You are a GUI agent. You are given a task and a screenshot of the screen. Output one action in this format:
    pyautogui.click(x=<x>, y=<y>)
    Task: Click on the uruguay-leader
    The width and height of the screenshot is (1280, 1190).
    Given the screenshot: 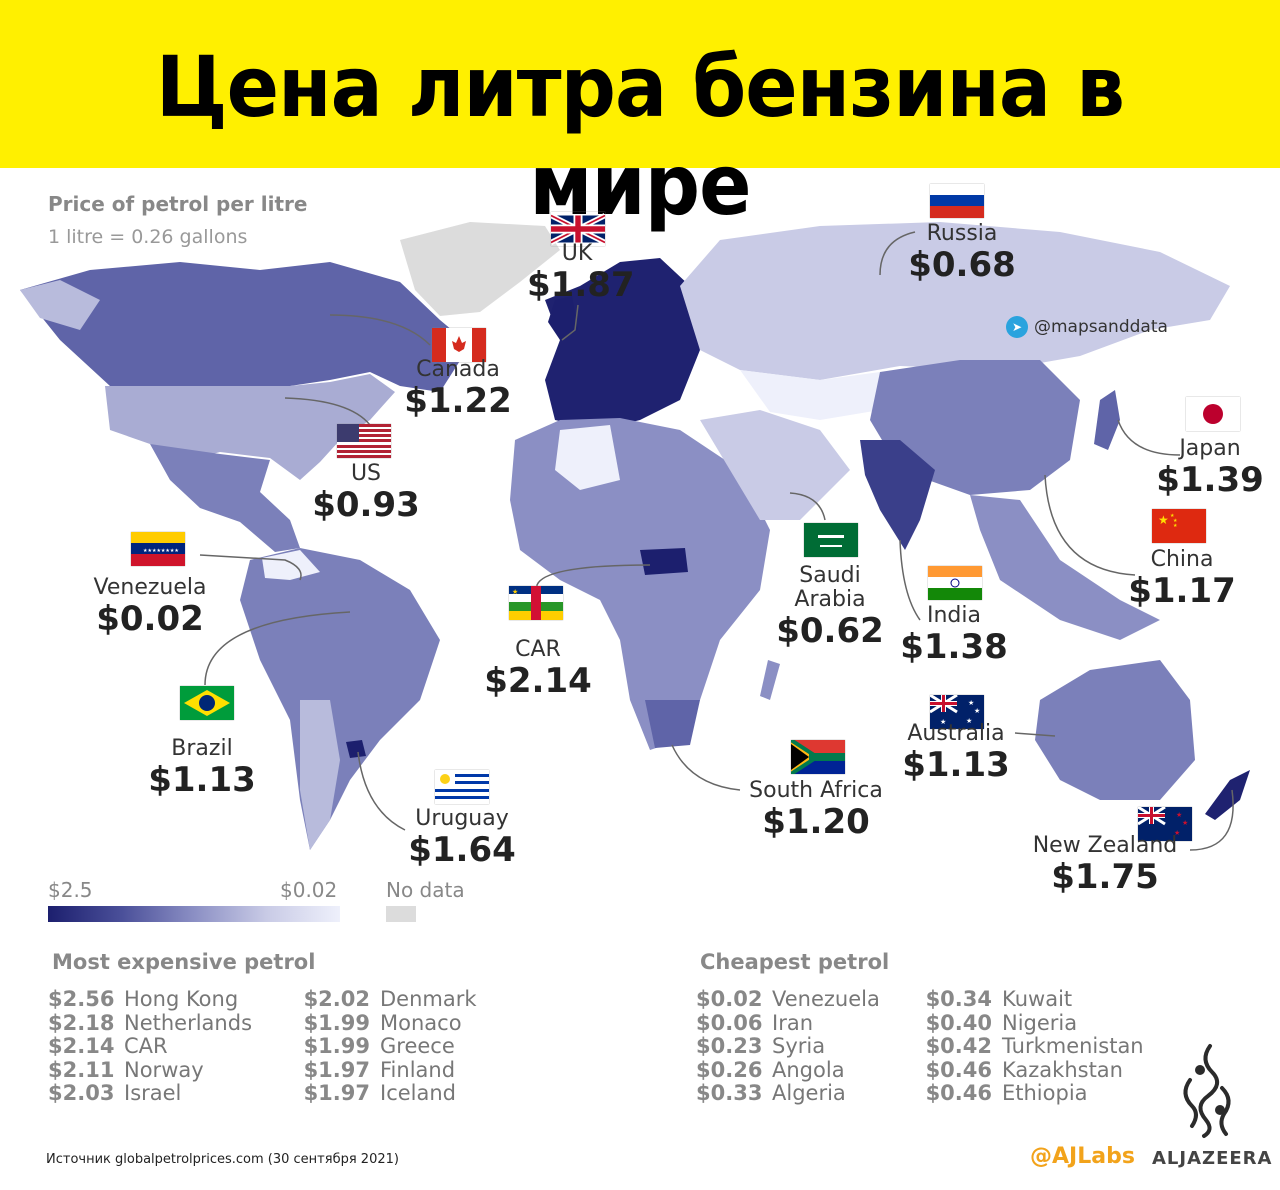 What is the action you would take?
    pyautogui.click(x=381, y=791)
    